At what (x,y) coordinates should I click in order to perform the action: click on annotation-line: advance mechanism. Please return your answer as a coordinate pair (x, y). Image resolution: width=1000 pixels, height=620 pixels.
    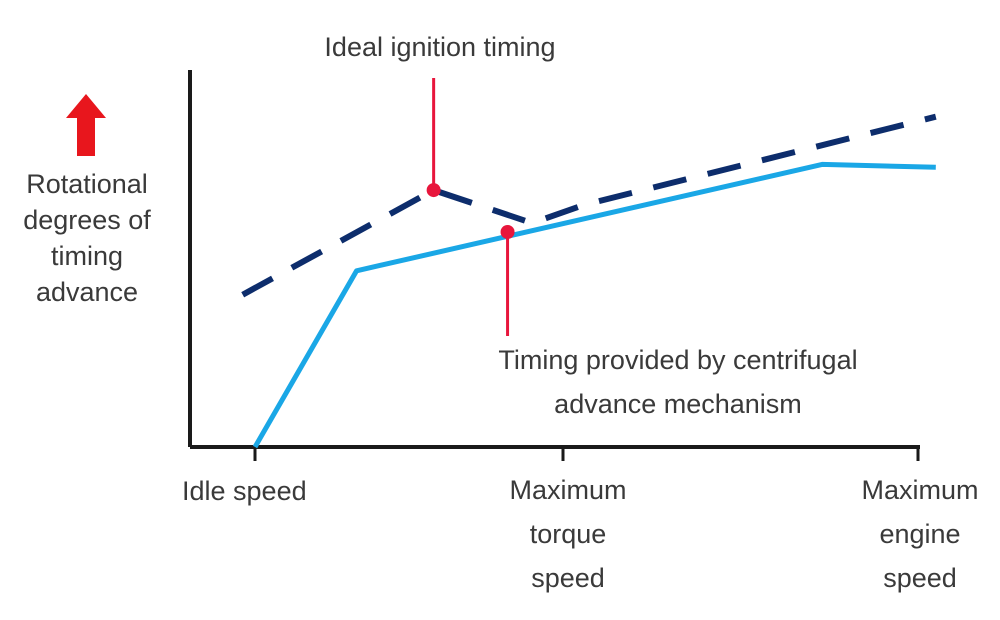
    Looking at the image, I should click on (678, 404).